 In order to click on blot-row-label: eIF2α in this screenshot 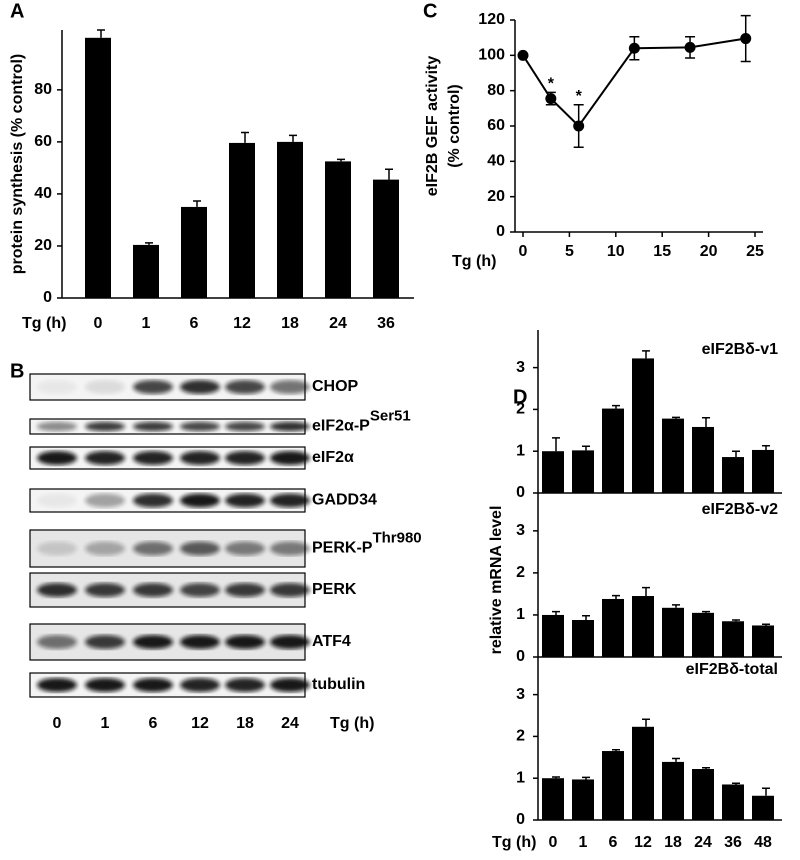, I will do `click(333, 457)`.